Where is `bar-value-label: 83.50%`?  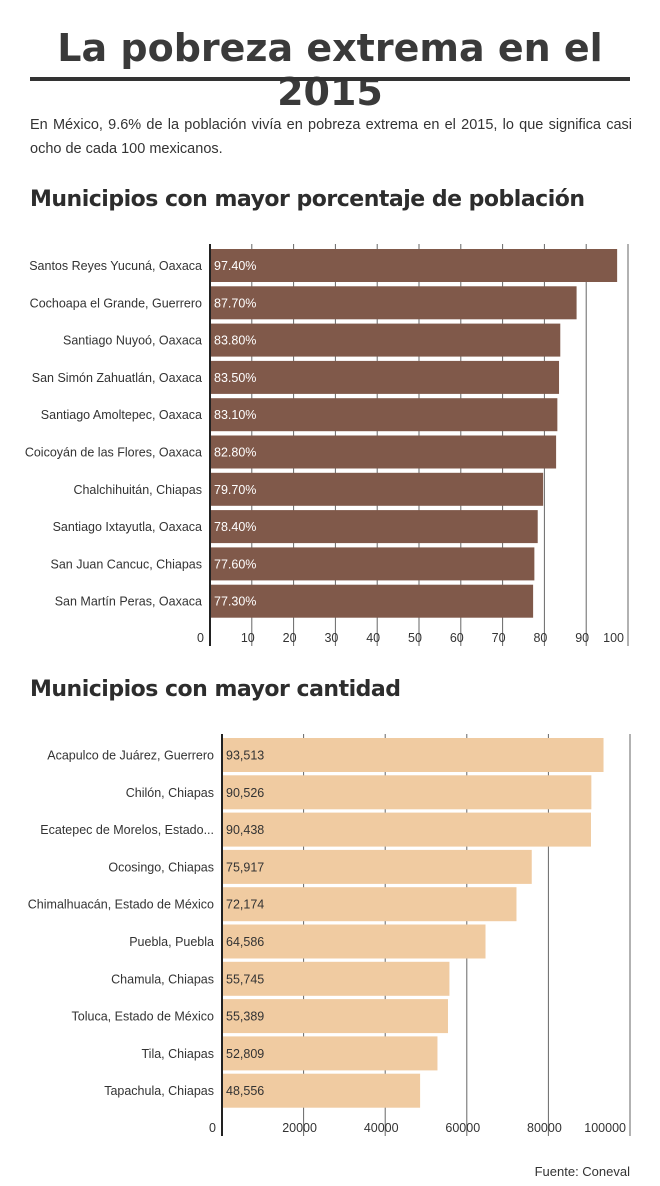
bar-value-label: 83.50% is located at coordinates (235, 378).